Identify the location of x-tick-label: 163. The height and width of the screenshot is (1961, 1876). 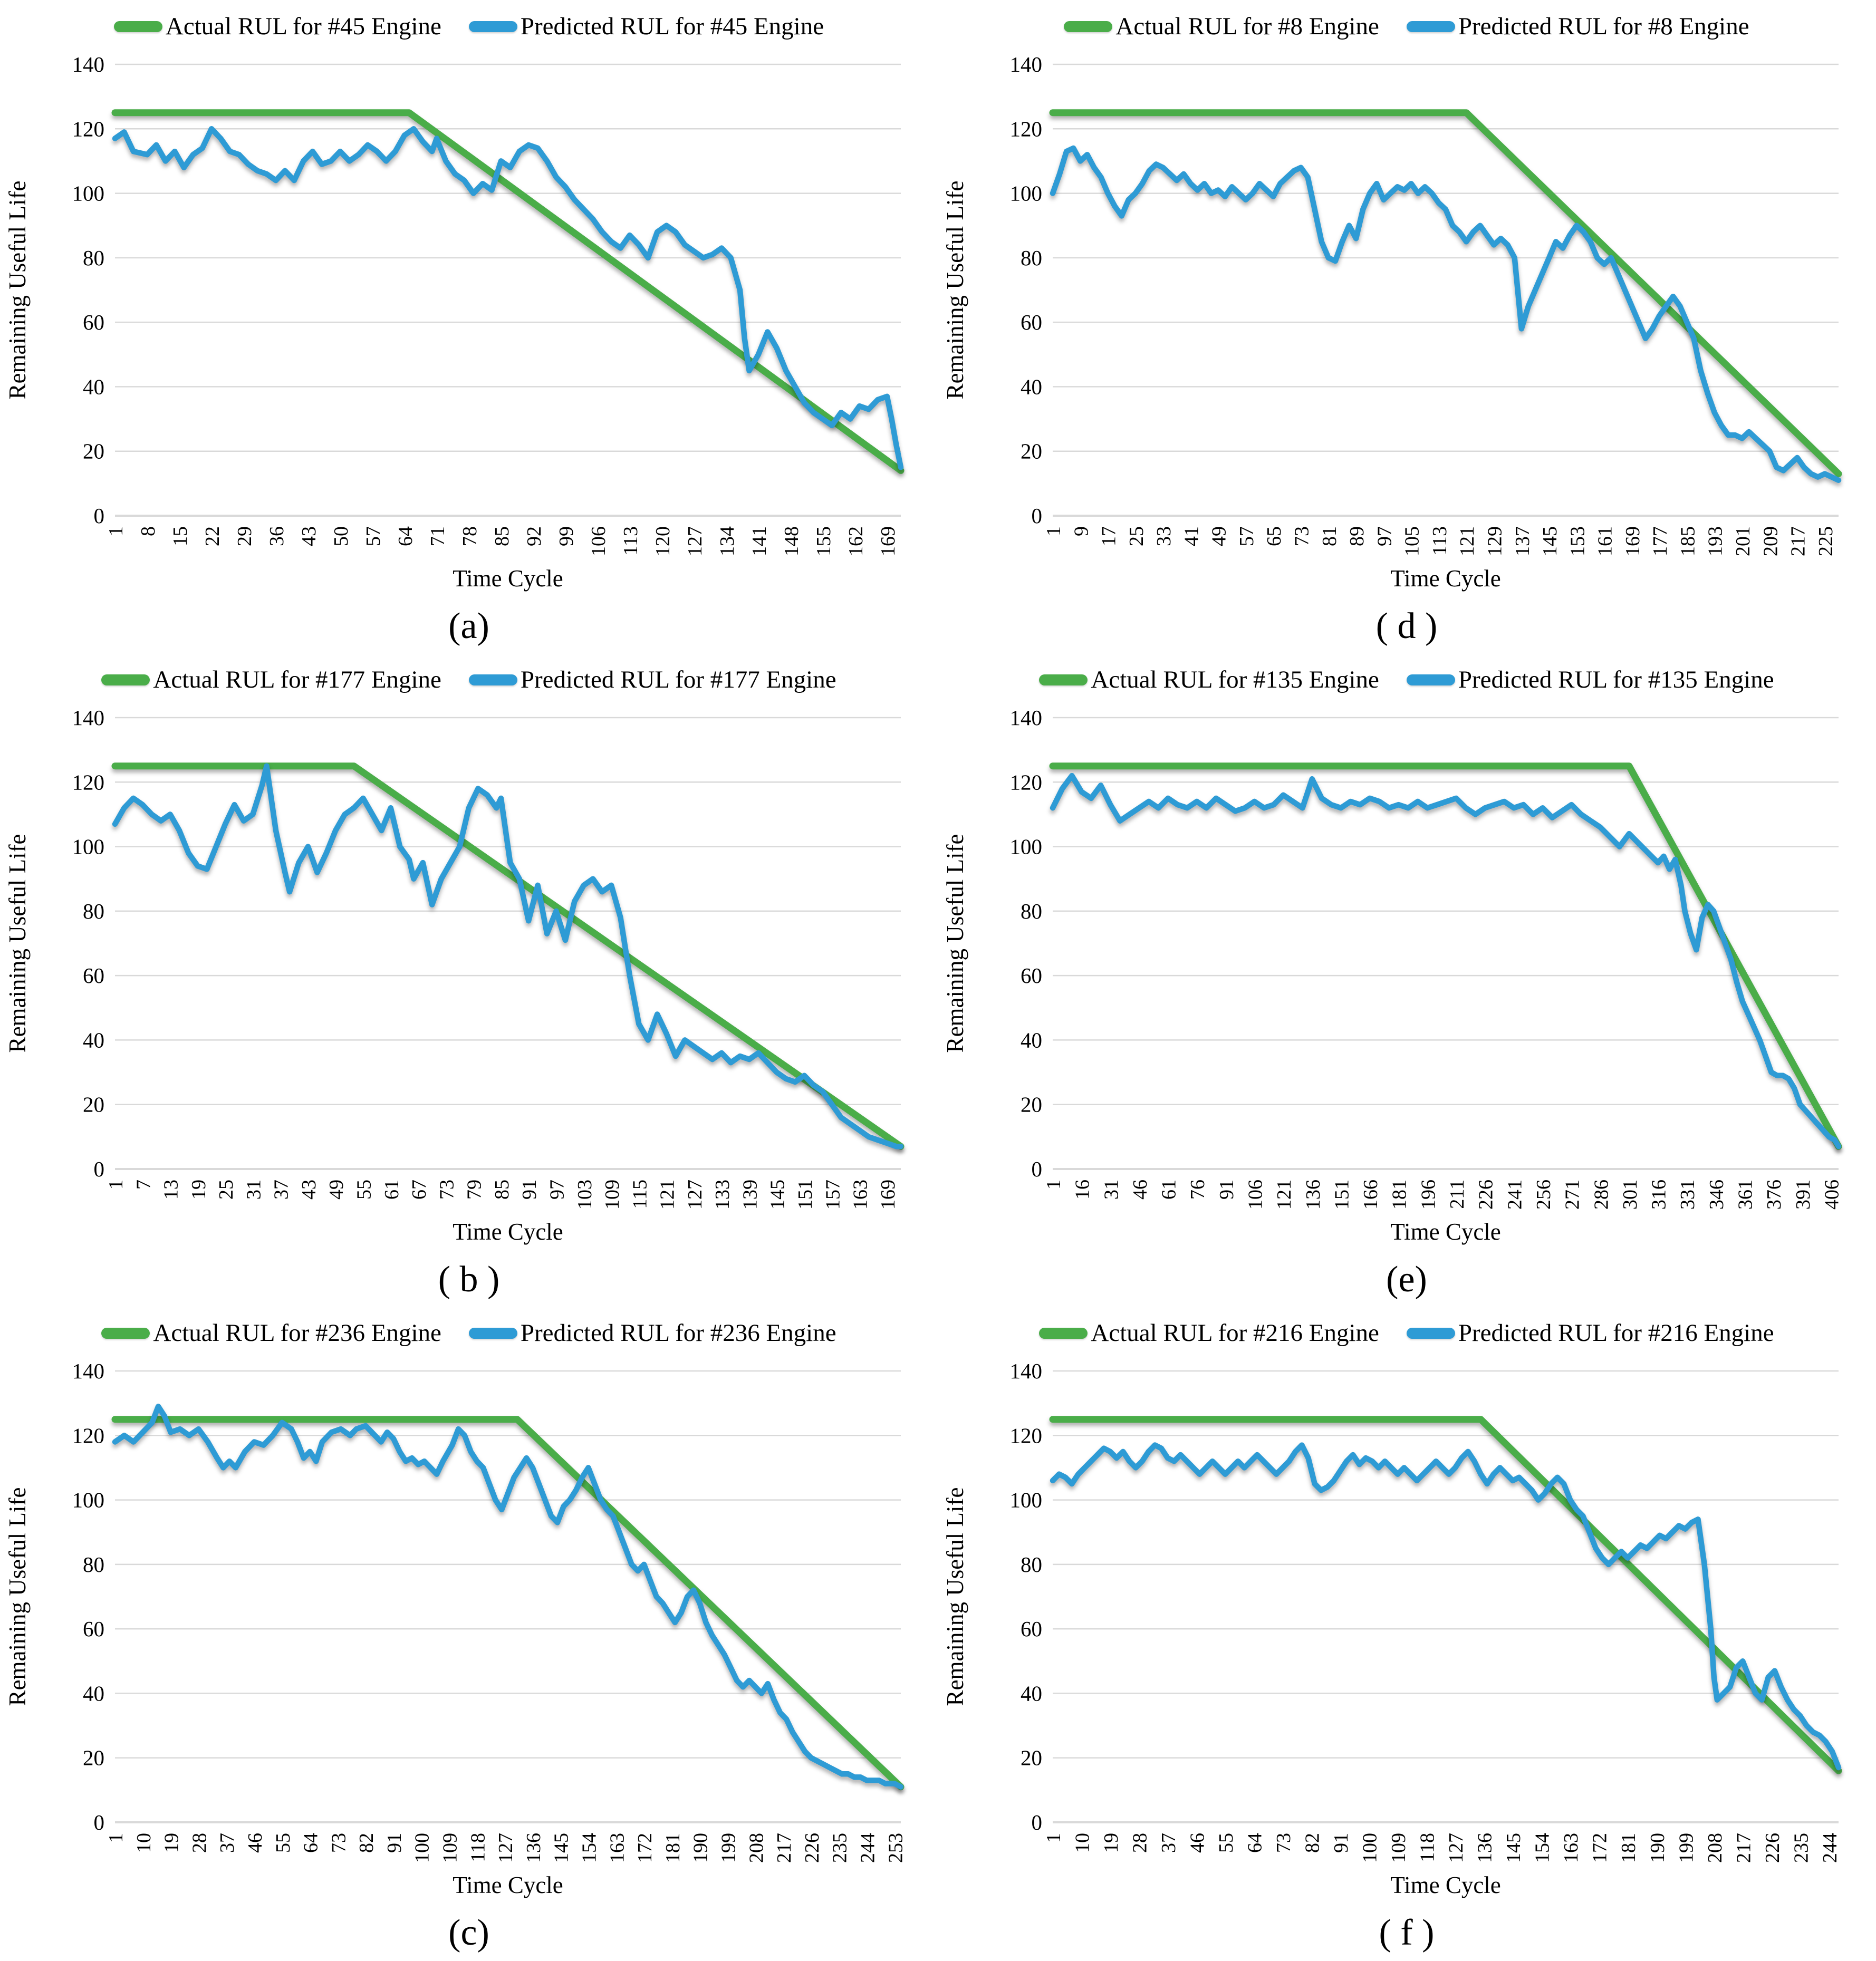
(617, 1848).